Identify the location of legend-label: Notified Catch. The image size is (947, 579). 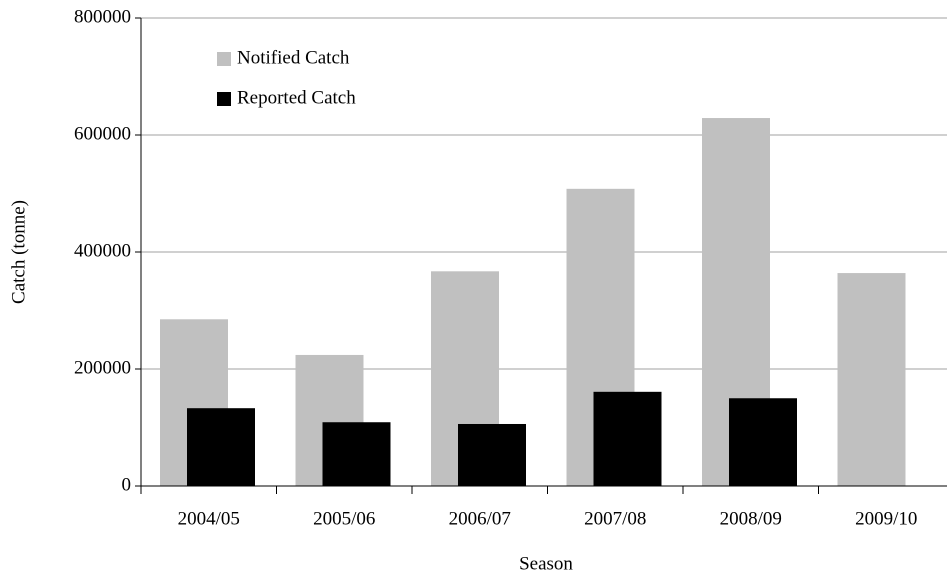
(293, 57).